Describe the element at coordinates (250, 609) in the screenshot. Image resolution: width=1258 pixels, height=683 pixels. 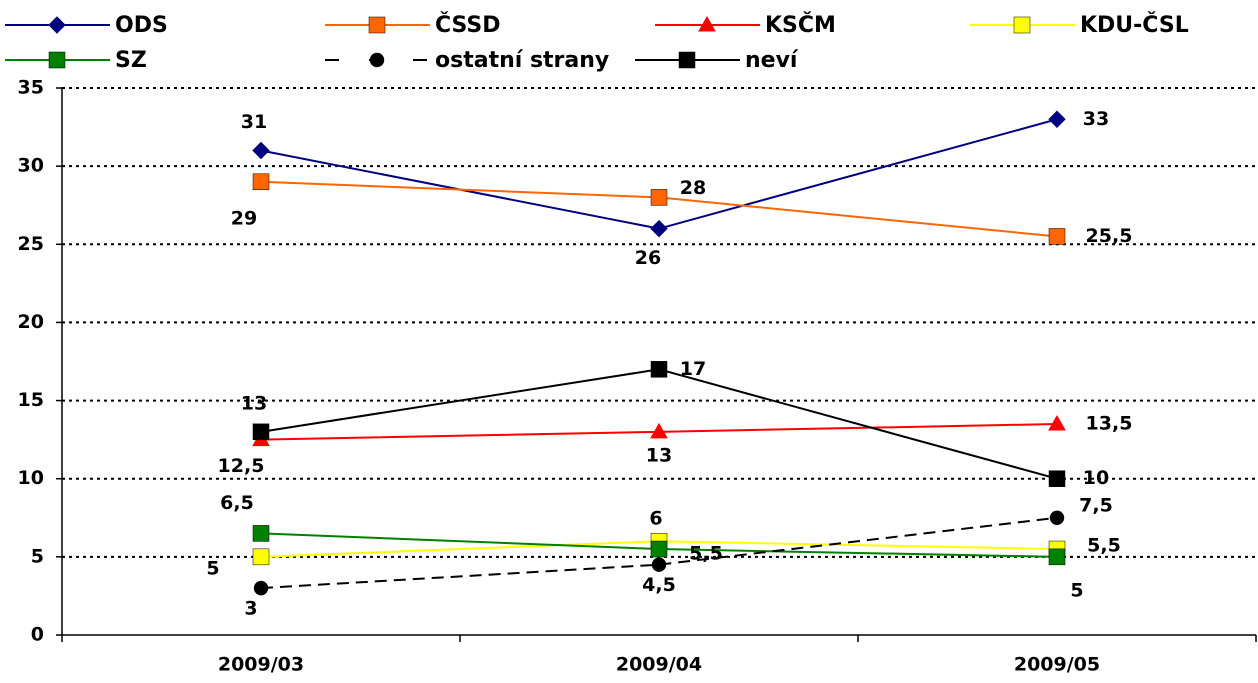
I see `data-label: 3` at that location.